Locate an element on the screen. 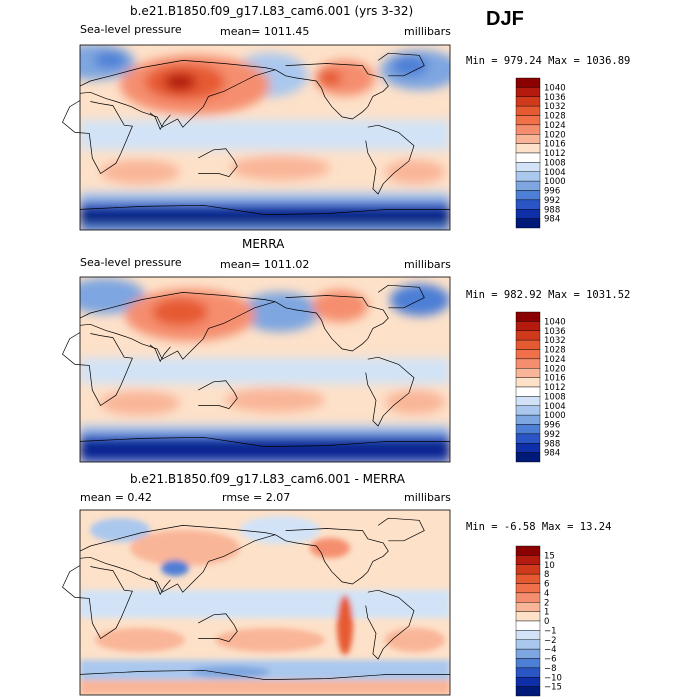  panel3-frame is located at coordinates (265, 602).